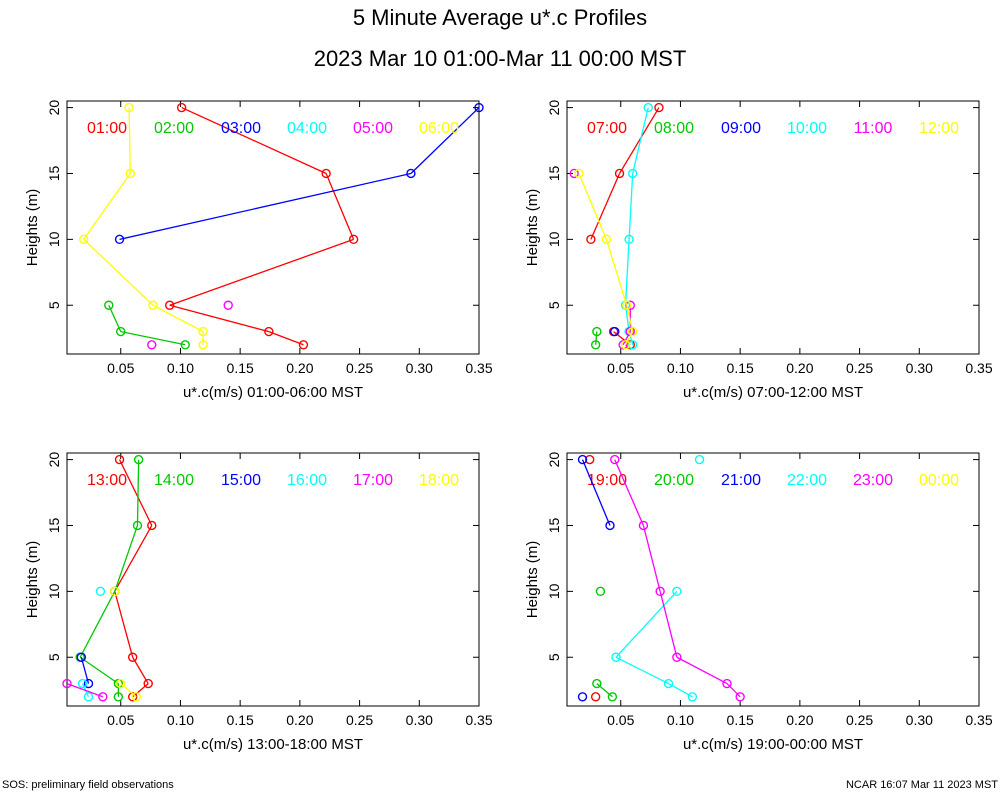 This screenshot has width=1000, height=805. What do you see at coordinates (54, 657) in the screenshot?
I see `y-tick-label: 5` at bounding box center [54, 657].